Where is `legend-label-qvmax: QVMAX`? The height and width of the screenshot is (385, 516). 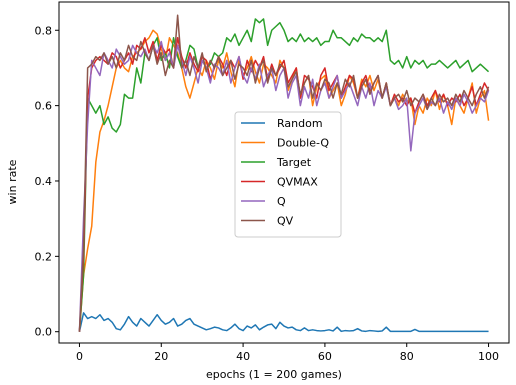
legend-label-qvmax: QVMAX is located at coordinates (297, 182).